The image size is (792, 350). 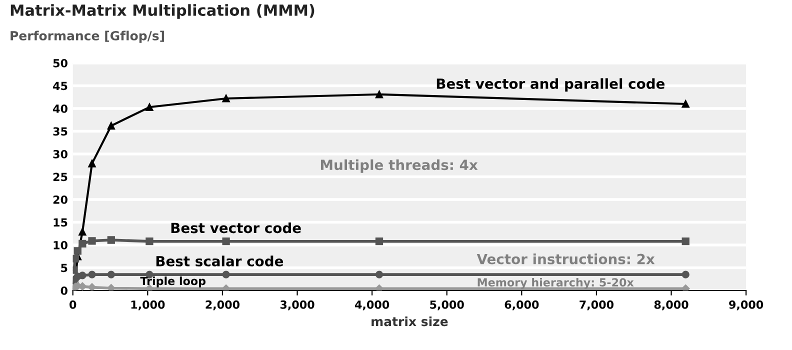 I want to click on y-tick-label: 10, so click(x=61, y=245).